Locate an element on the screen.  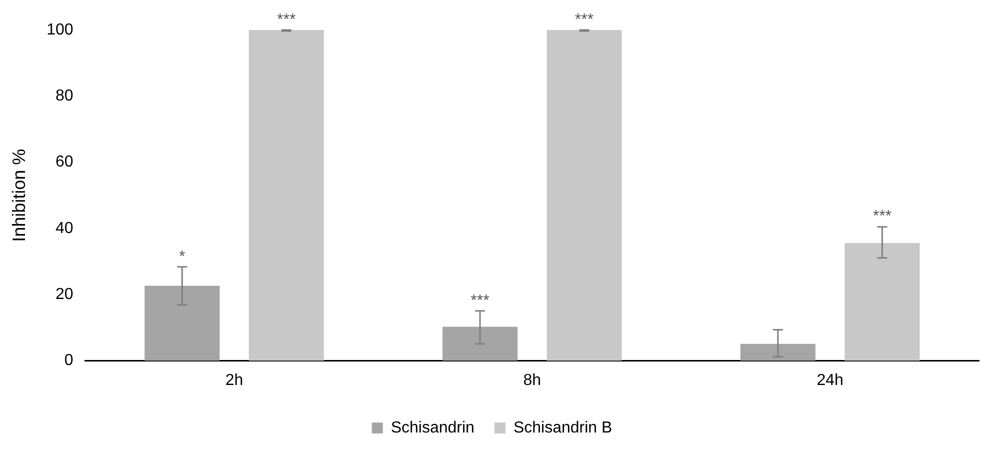
legend-label: Schisandrin is located at coordinates (432, 427).